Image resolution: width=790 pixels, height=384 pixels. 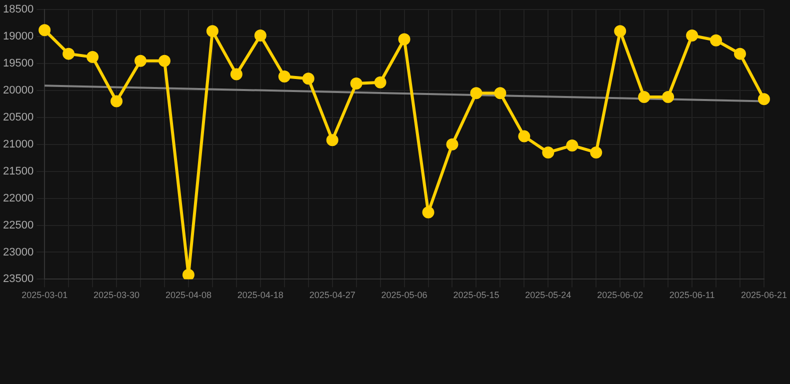 I want to click on y-tick-label: 23500, so click(x=18, y=279).